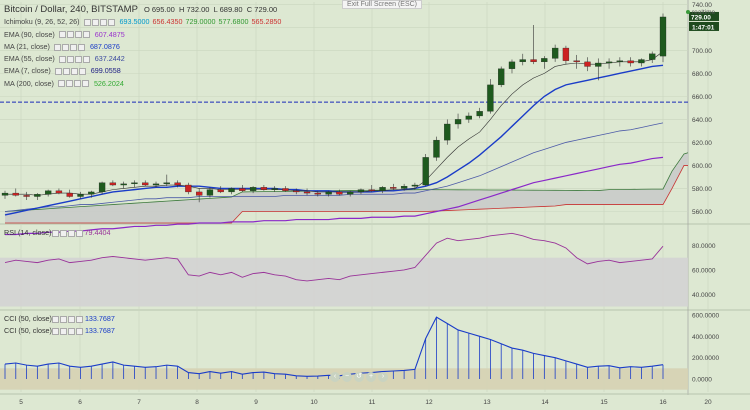  What do you see at coordinates (704, 270) in the screenshot?
I see `rsi-tick-label: 60.0000` at bounding box center [704, 270].